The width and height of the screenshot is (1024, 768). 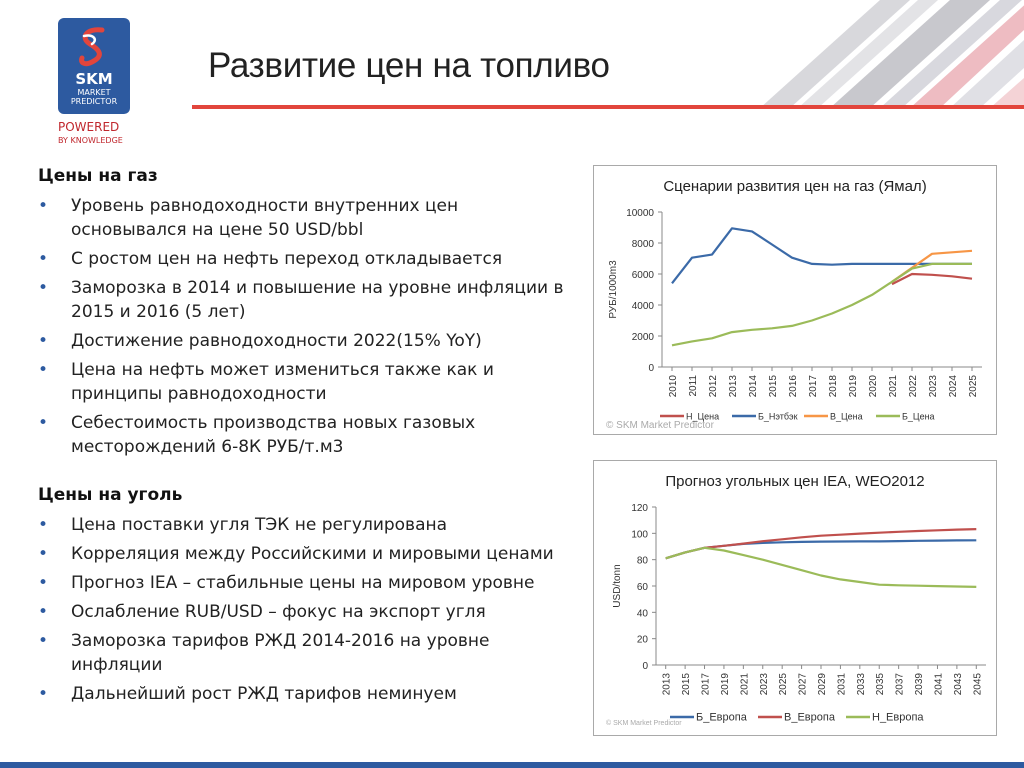 What do you see at coordinates (98, 176) in the screenshot?
I see `gas-heading: Цены на газ` at bounding box center [98, 176].